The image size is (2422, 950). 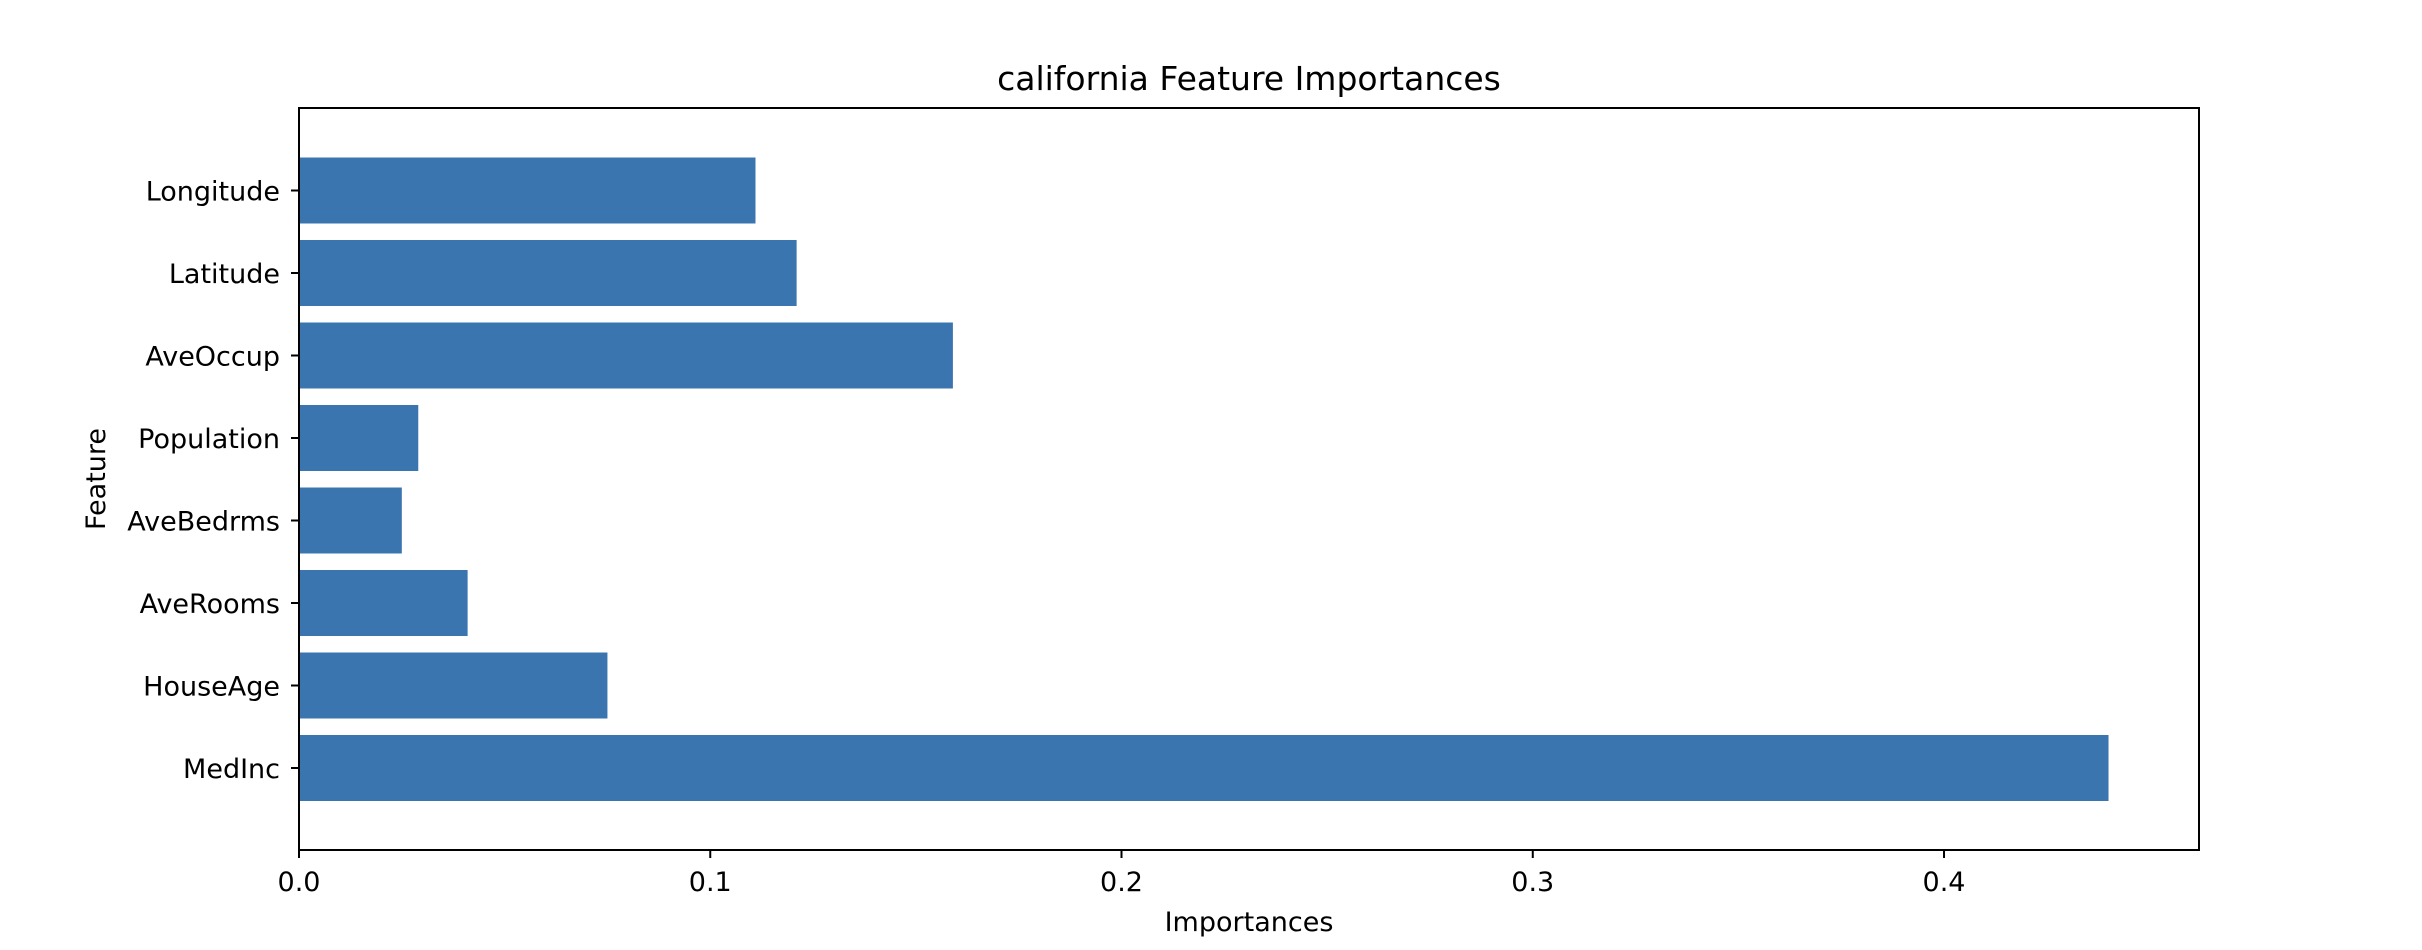 What do you see at coordinates (231, 769) in the screenshot?
I see `y-tick-label: MedInc` at bounding box center [231, 769].